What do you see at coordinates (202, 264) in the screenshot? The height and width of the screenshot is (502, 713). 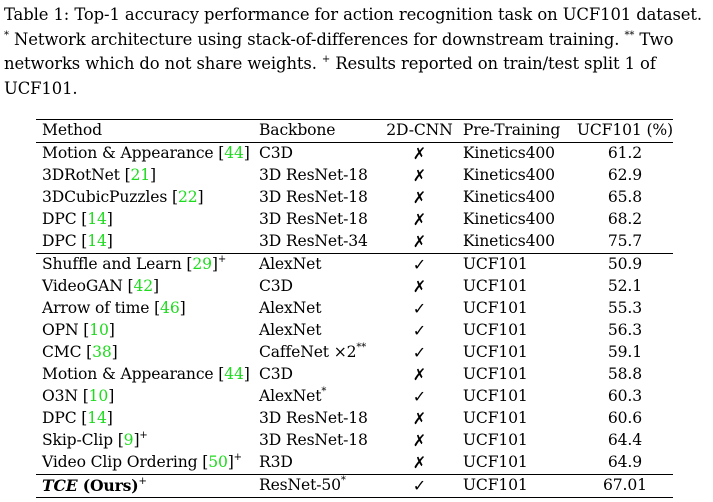 I see `citation-link: 29` at bounding box center [202, 264].